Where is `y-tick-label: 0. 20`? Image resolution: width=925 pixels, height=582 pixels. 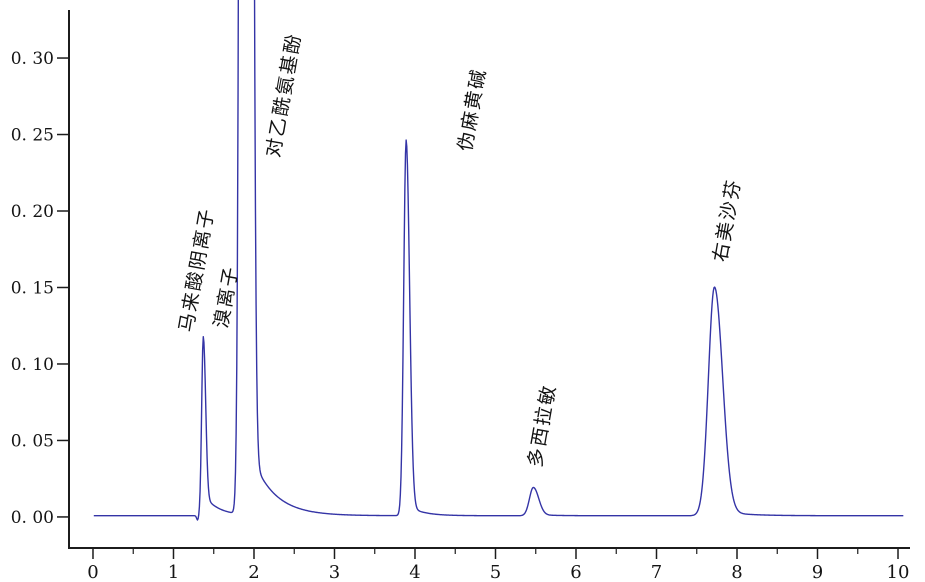 y-tick-label: 0. 20 is located at coordinates (32, 212).